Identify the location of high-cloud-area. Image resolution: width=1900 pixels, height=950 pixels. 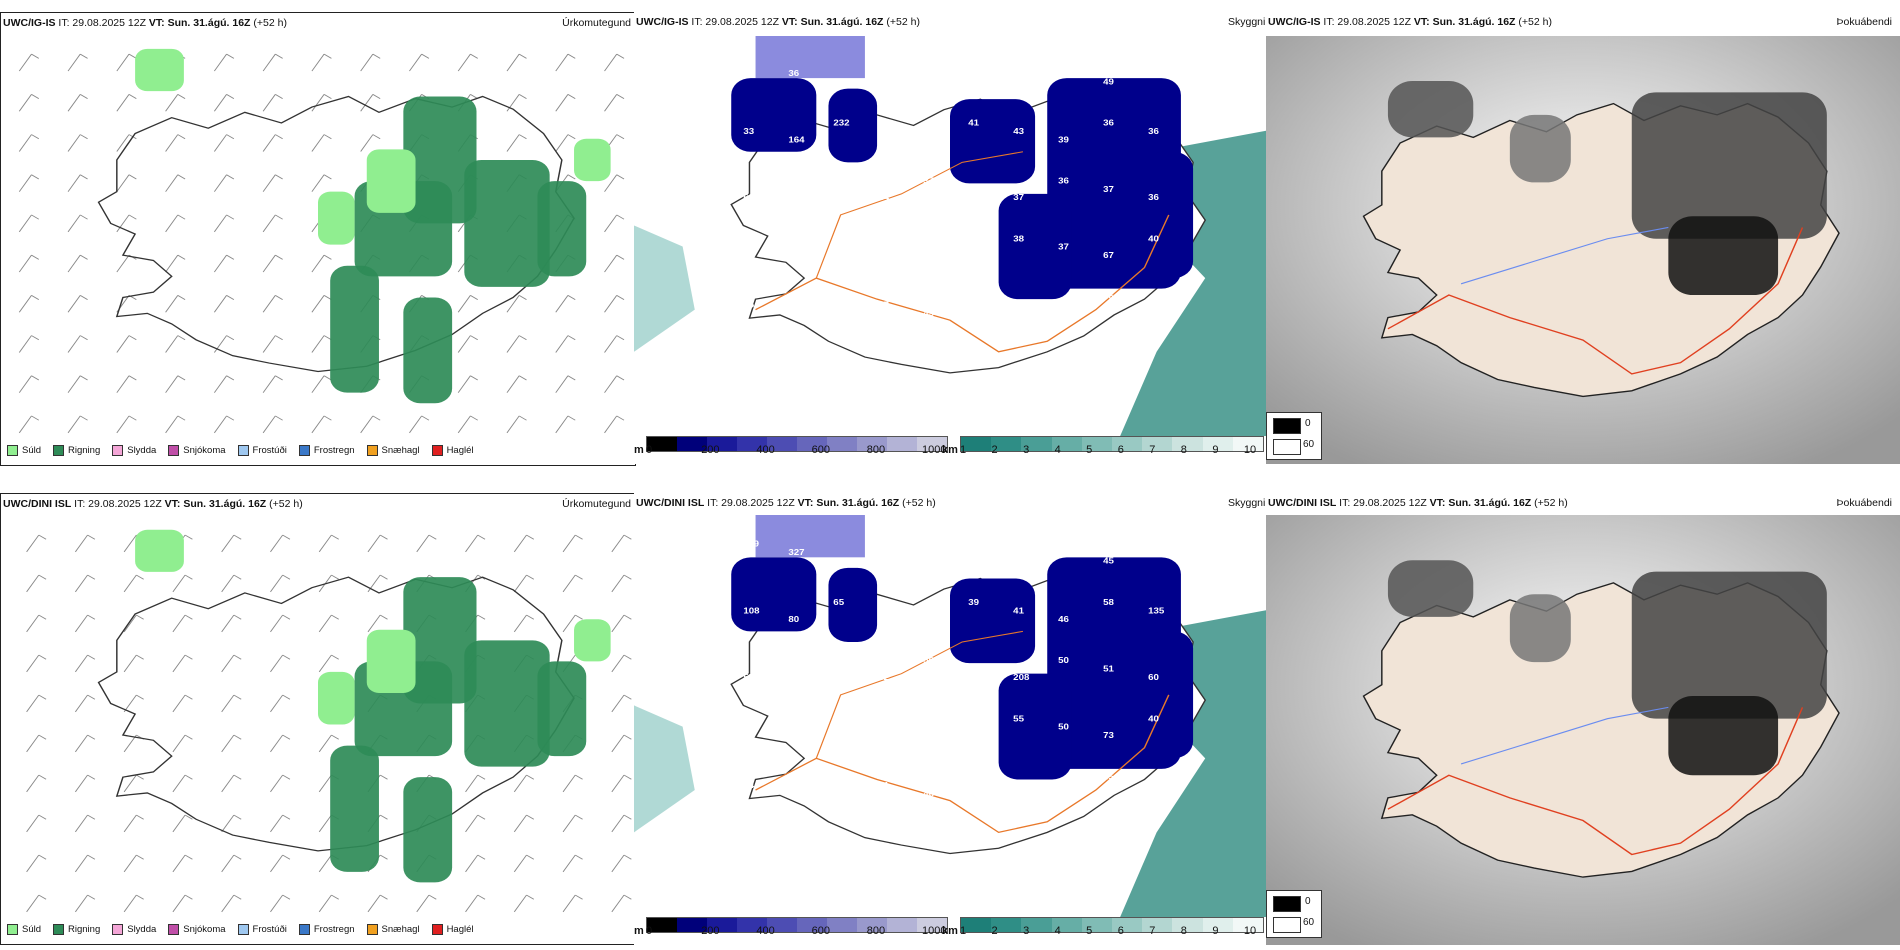
(810, 536).